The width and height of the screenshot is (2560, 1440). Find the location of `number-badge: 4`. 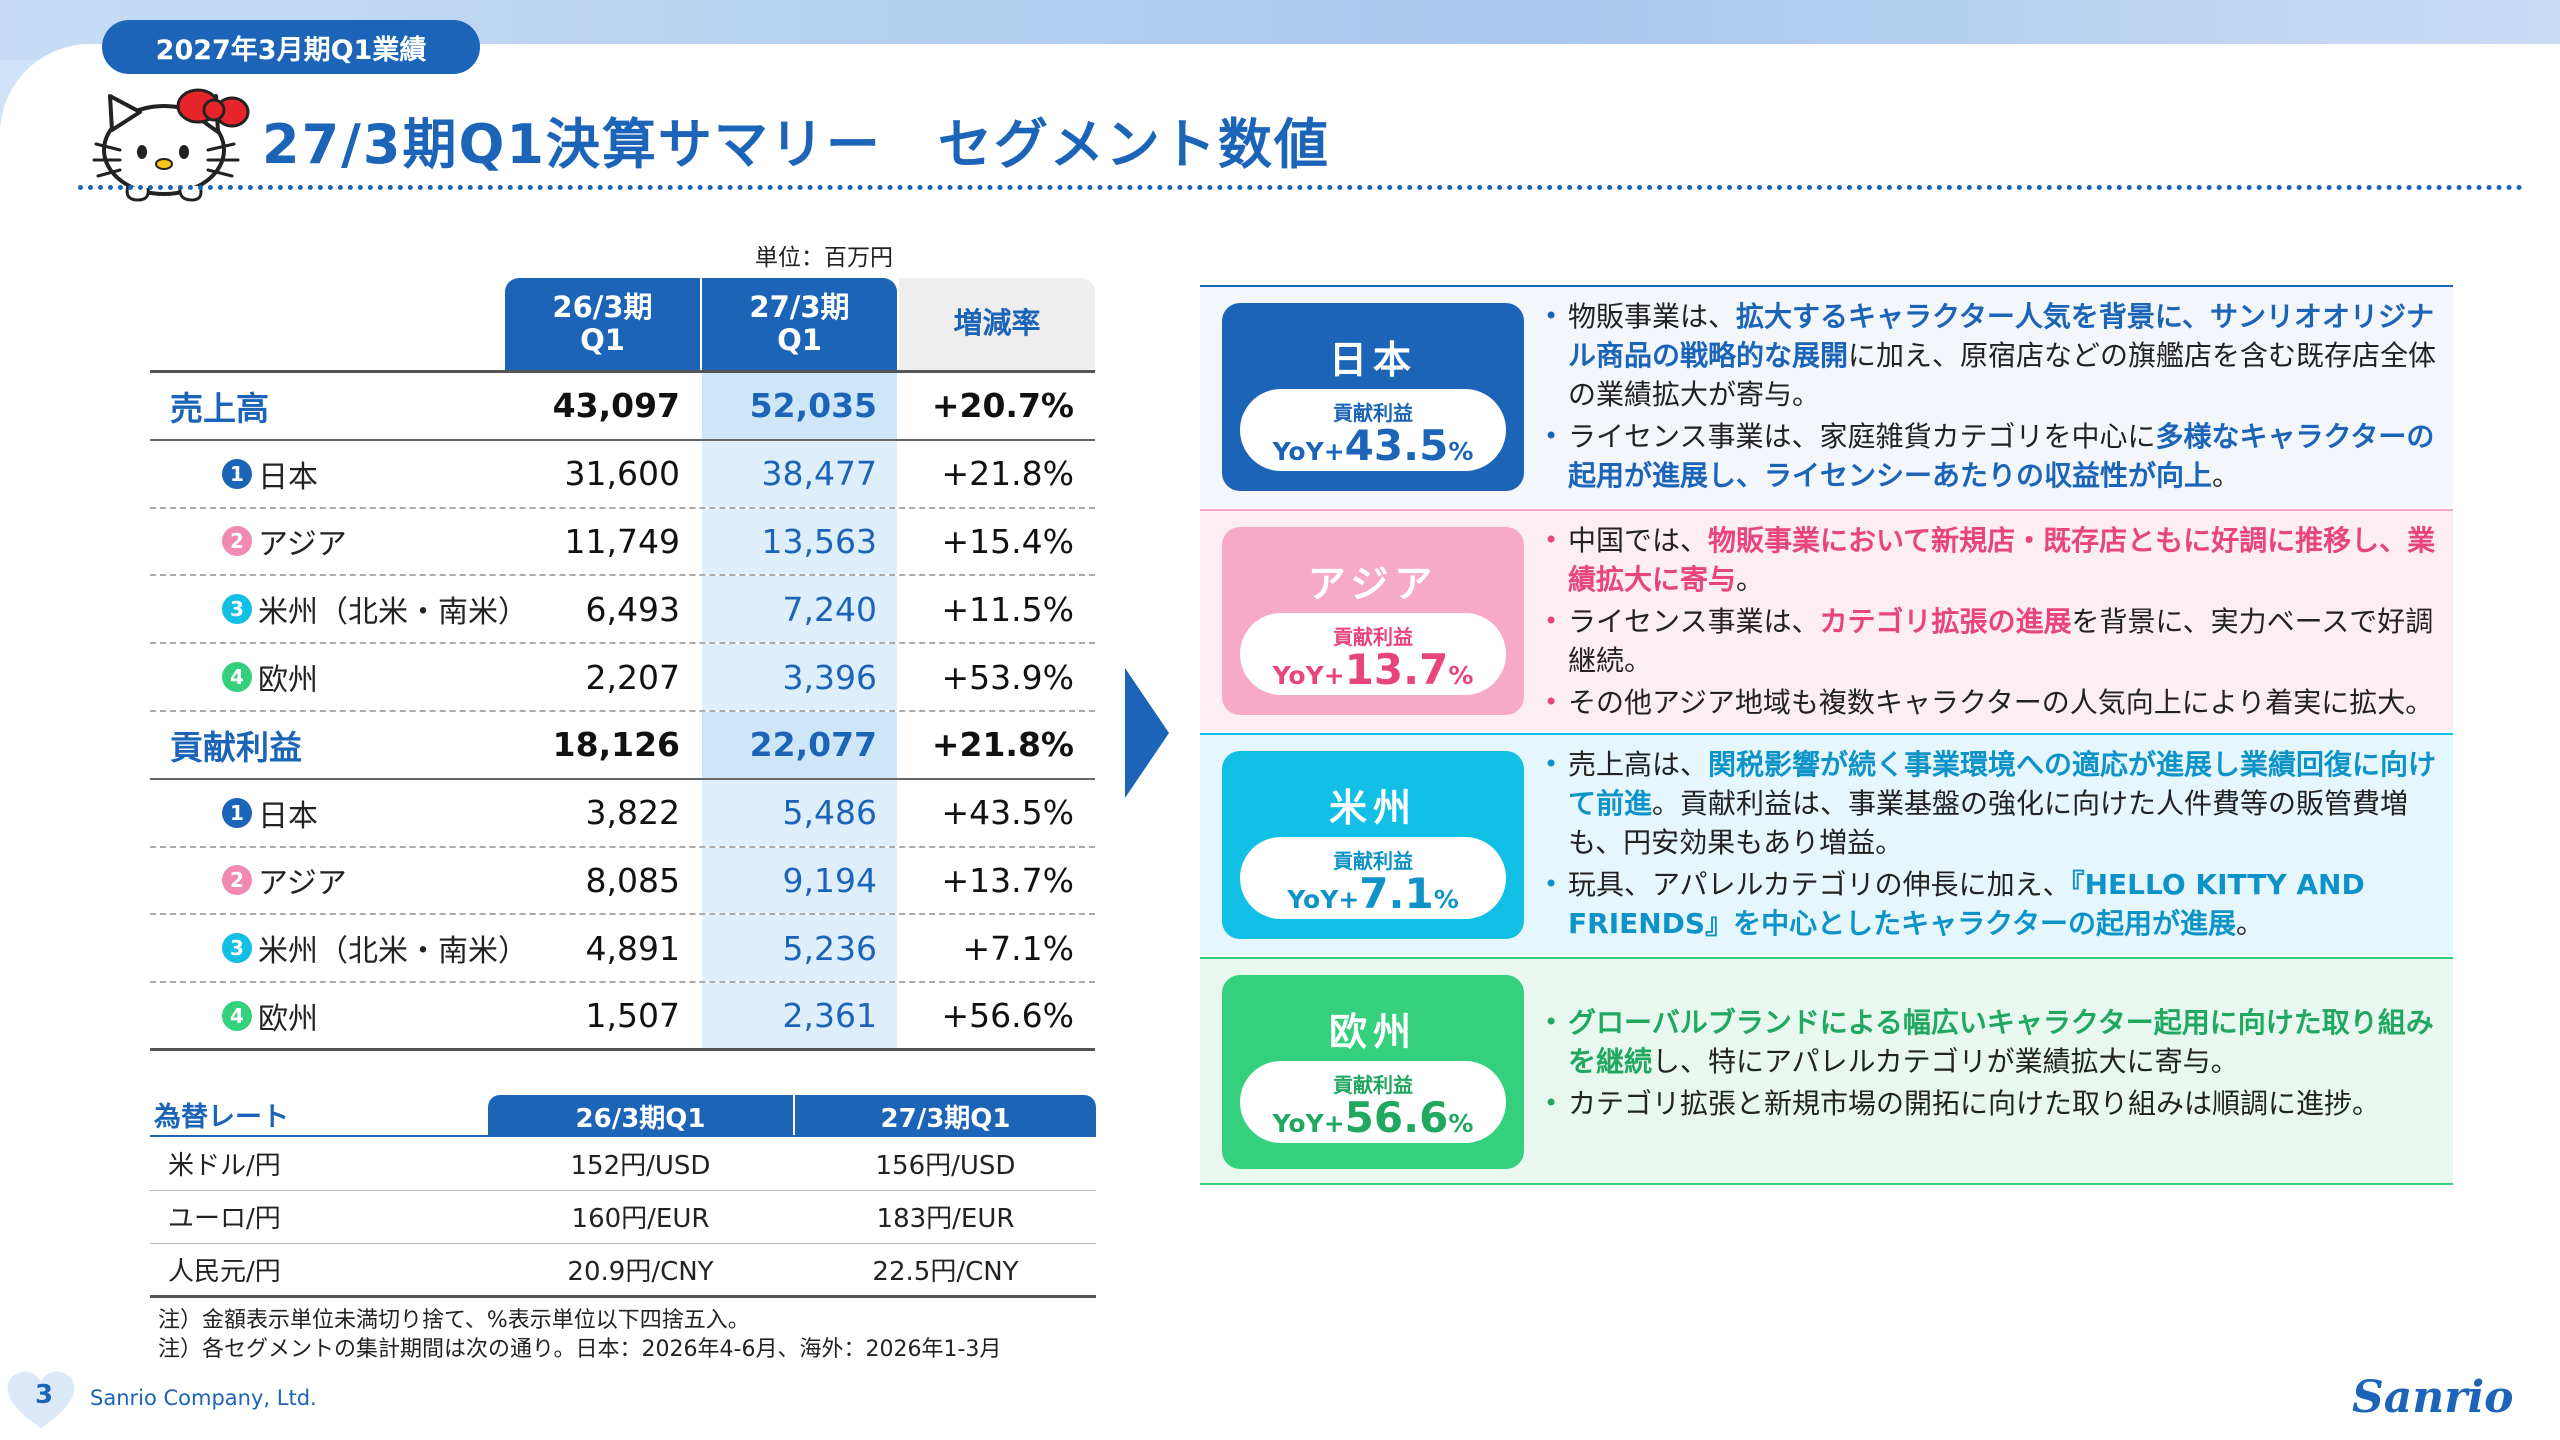

number-badge: 4 is located at coordinates (237, 1015).